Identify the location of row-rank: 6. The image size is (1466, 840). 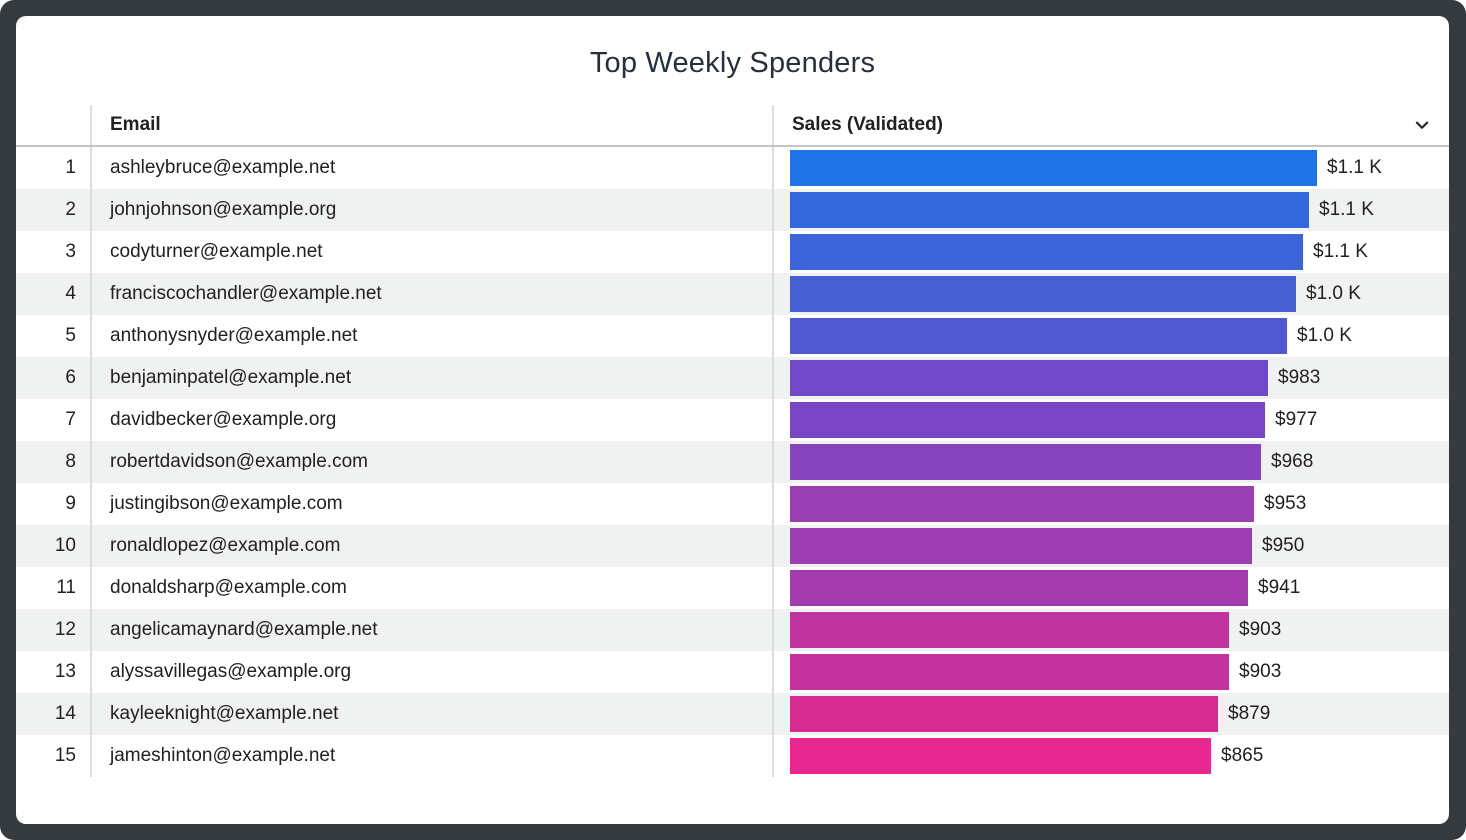
(70, 377).